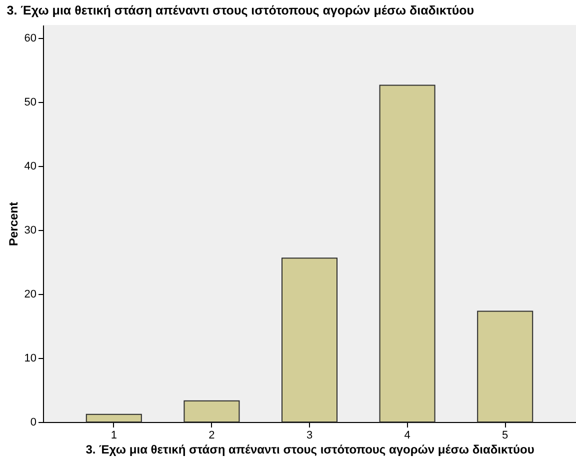 This screenshot has height=461, width=576. Describe the element at coordinates (13, 224) in the screenshot. I see `y-axis-title: Percent` at that location.